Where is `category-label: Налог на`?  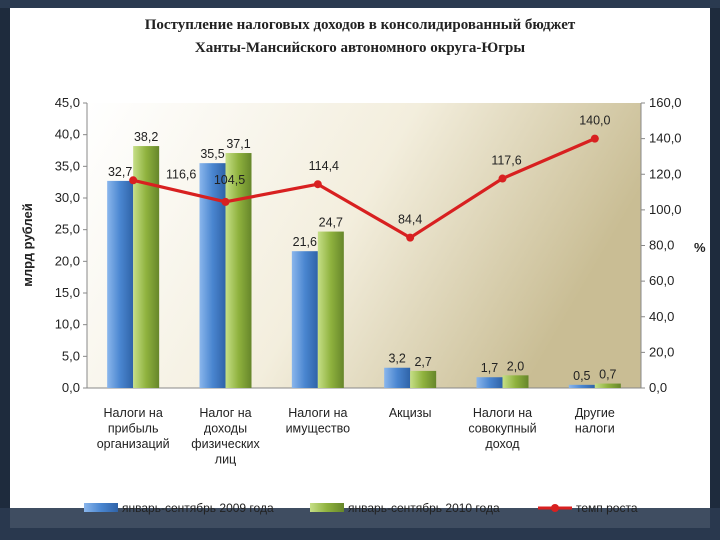 category-label: Налог на is located at coordinates (225, 413).